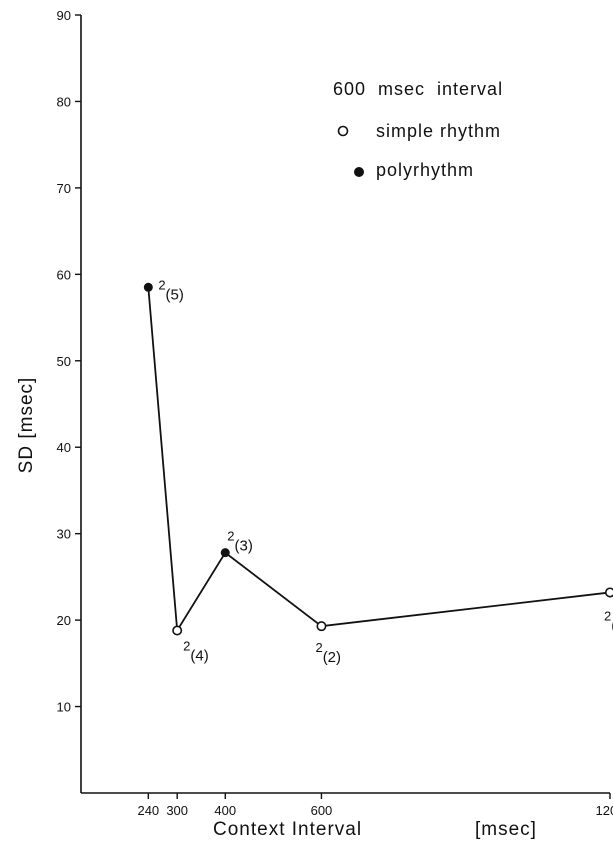 The image size is (613, 845). I want to click on y-tick-label: 50, so click(64, 361).